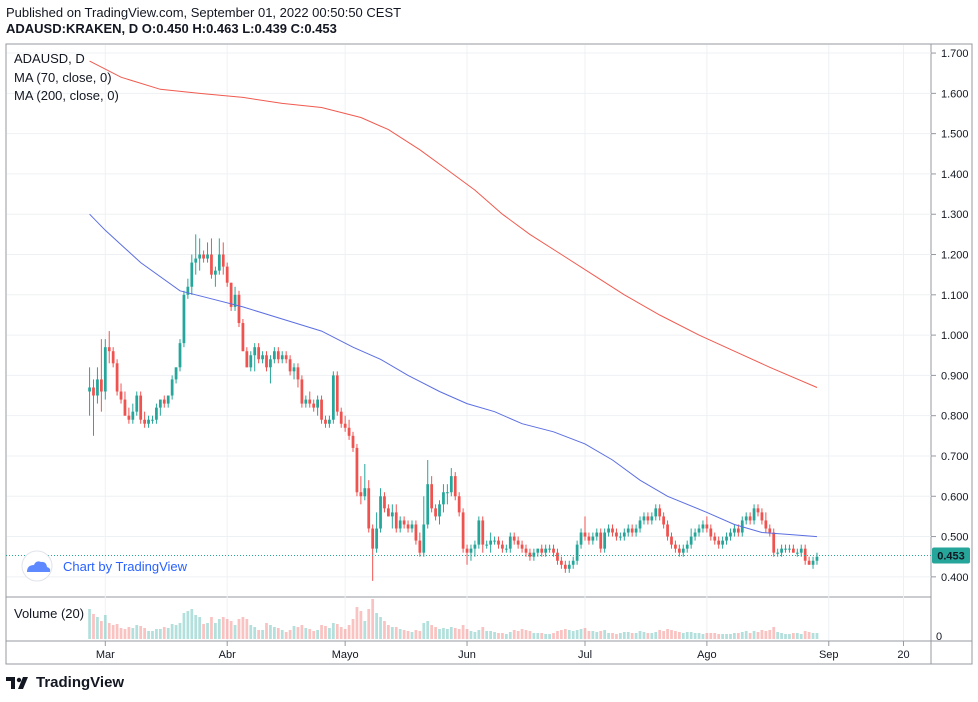 This screenshot has height=702, width=978. What do you see at coordinates (955, 54) in the screenshot?
I see `price-tick-label: 1.700` at bounding box center [955, 54].